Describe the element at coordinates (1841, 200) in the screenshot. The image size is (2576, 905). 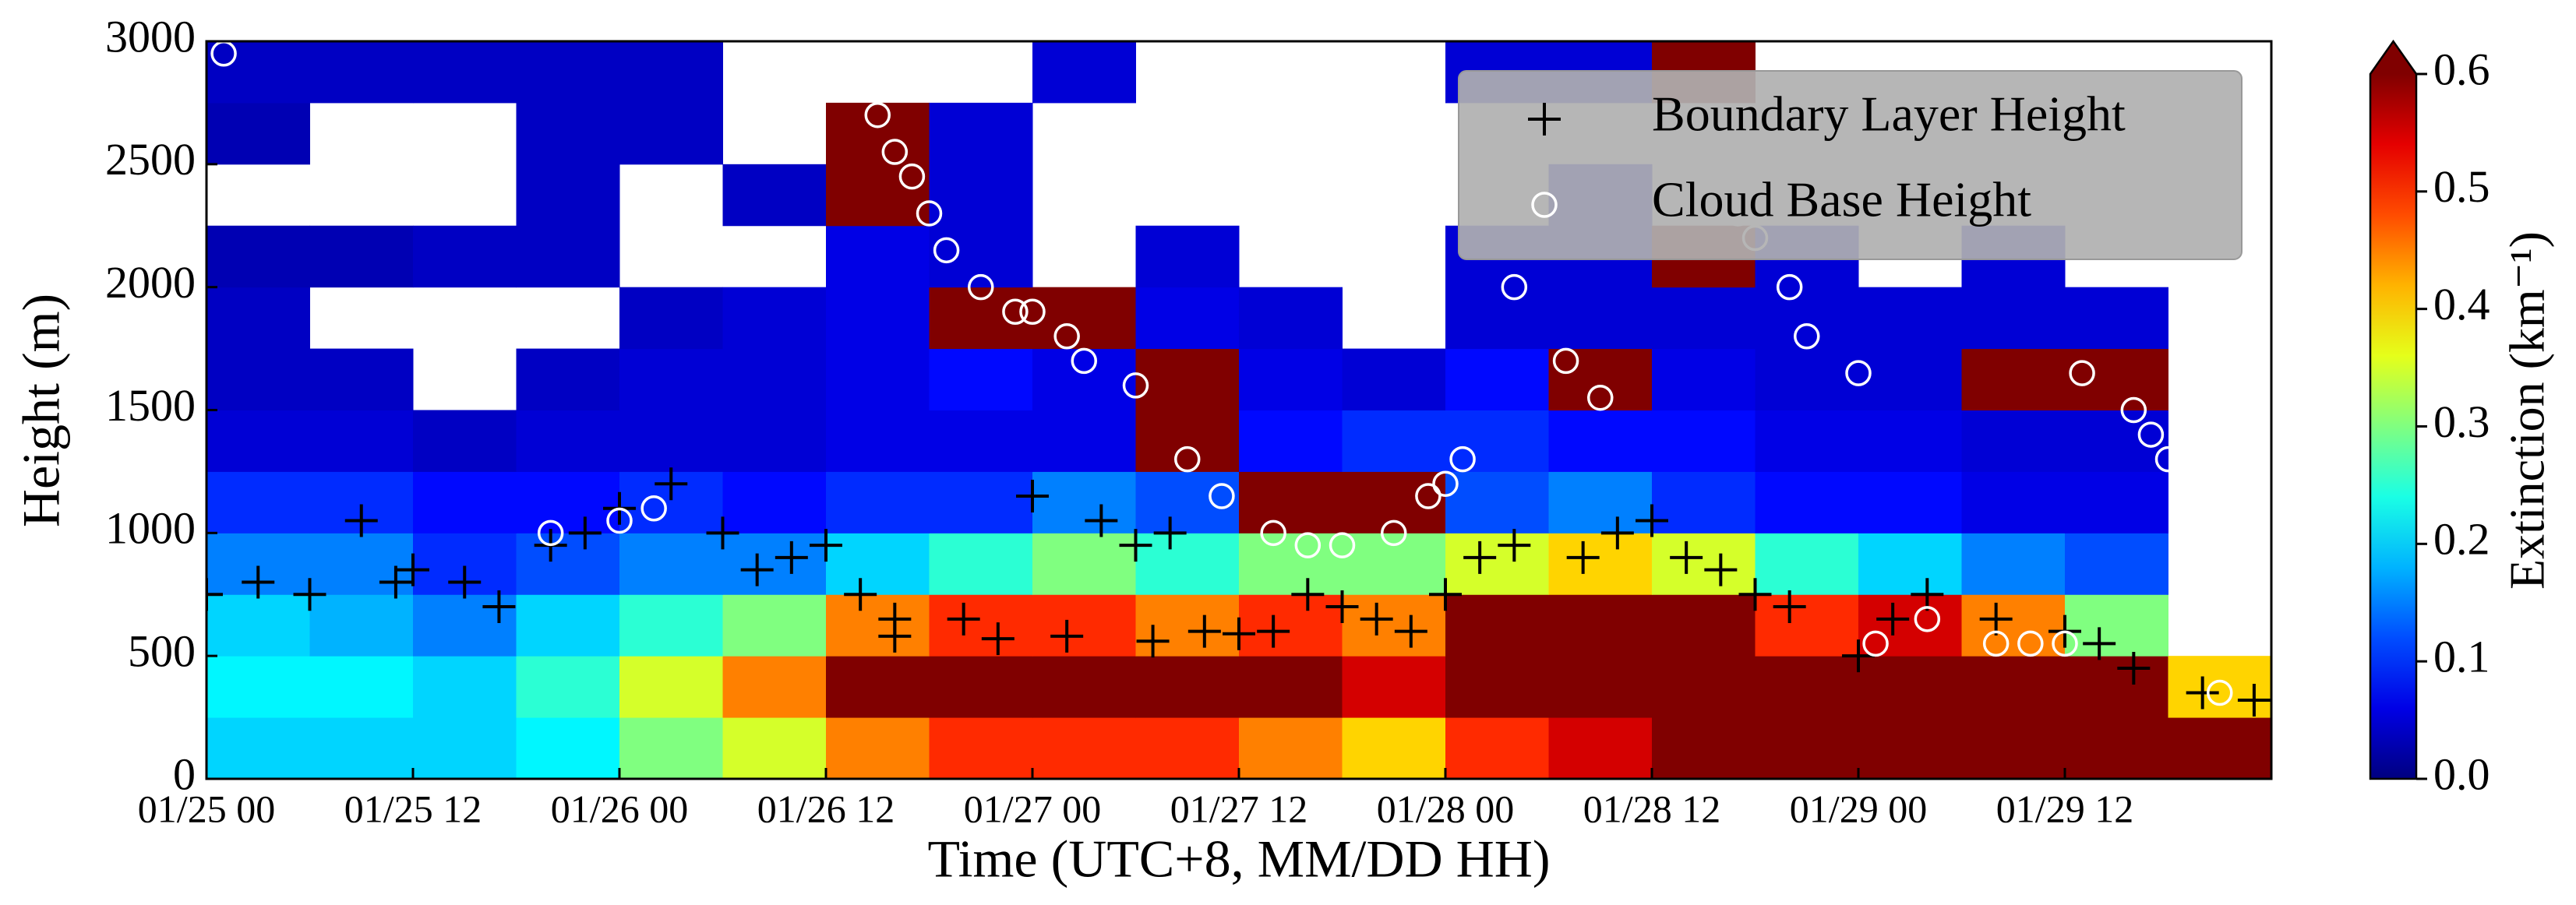
I see `legend-label: Cloud Base Height` at that location.